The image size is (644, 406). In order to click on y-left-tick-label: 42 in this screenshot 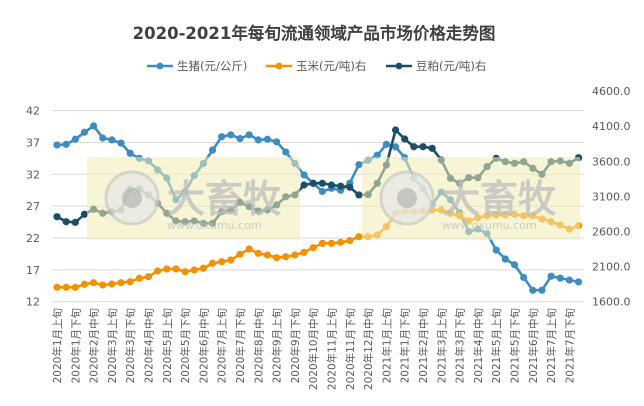, I will do `click(33, 111)`.